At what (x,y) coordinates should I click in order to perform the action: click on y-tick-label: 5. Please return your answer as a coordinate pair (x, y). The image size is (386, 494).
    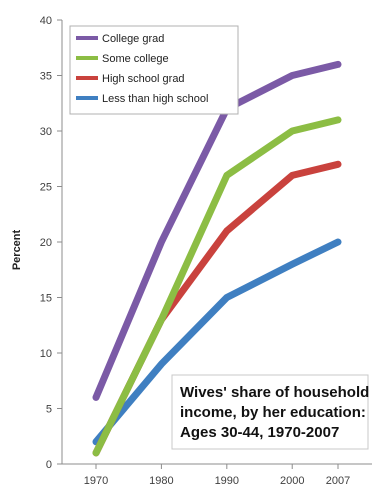
    Looking at the image, I should click on (49, 410).